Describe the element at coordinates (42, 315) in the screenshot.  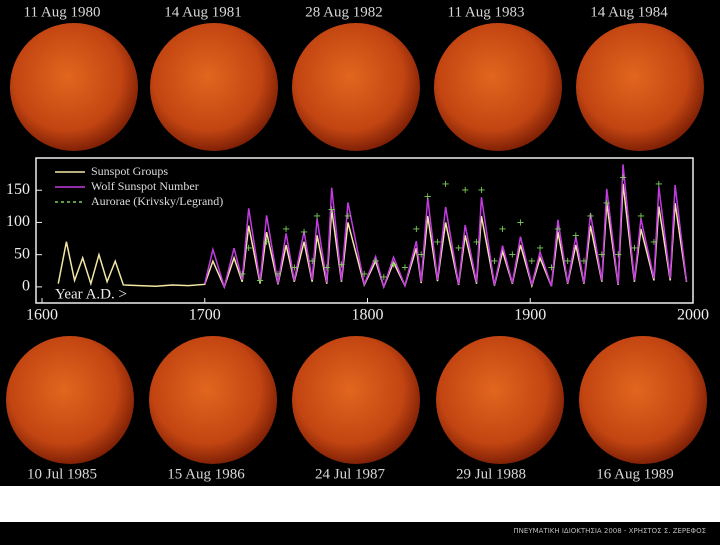
I see `x-tick-label: 1600` at that location.